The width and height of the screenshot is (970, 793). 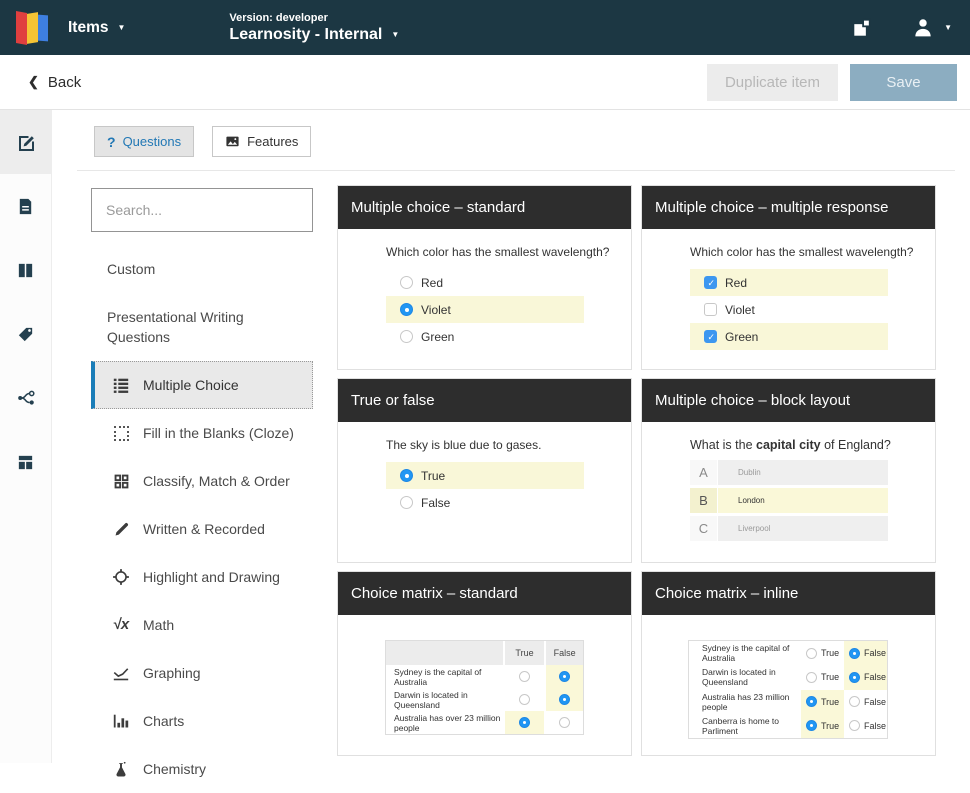 I want to click on question-mark-icon: ?, so click(x=111, y=141).